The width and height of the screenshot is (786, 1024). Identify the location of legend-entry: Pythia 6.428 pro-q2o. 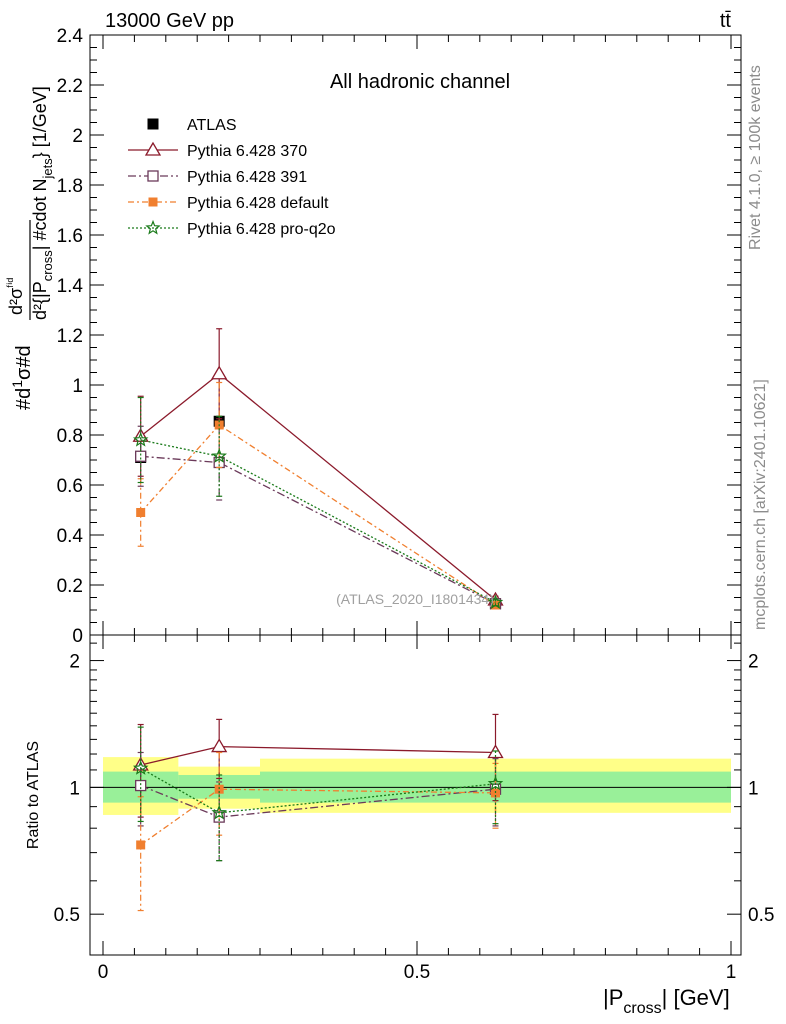
(232, 228).